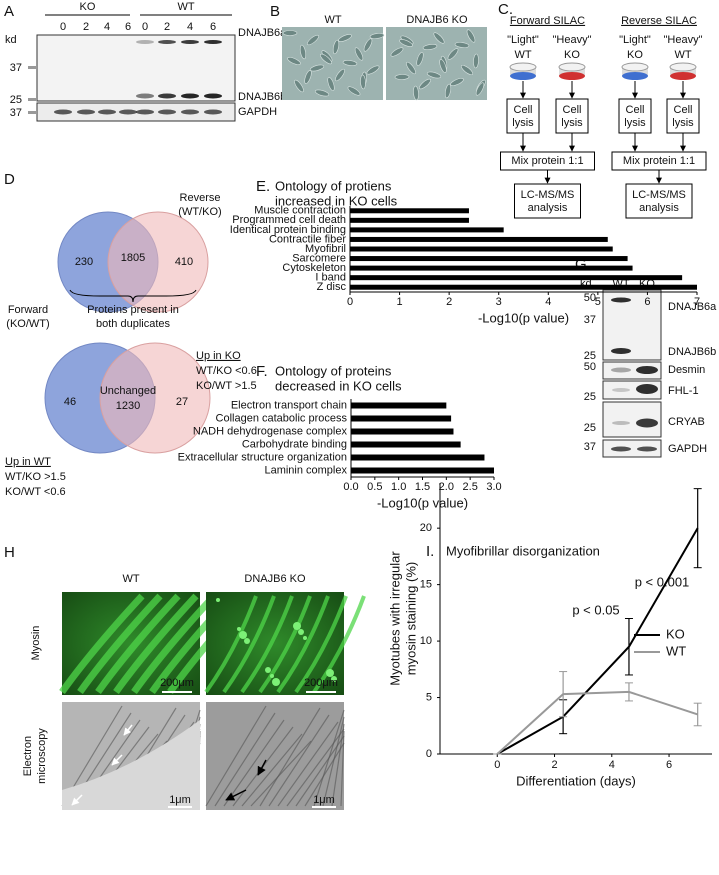 The height and width of the screenshot is (875, 719). I want to click on x-tick-label: 1.5, so click(422, 487).